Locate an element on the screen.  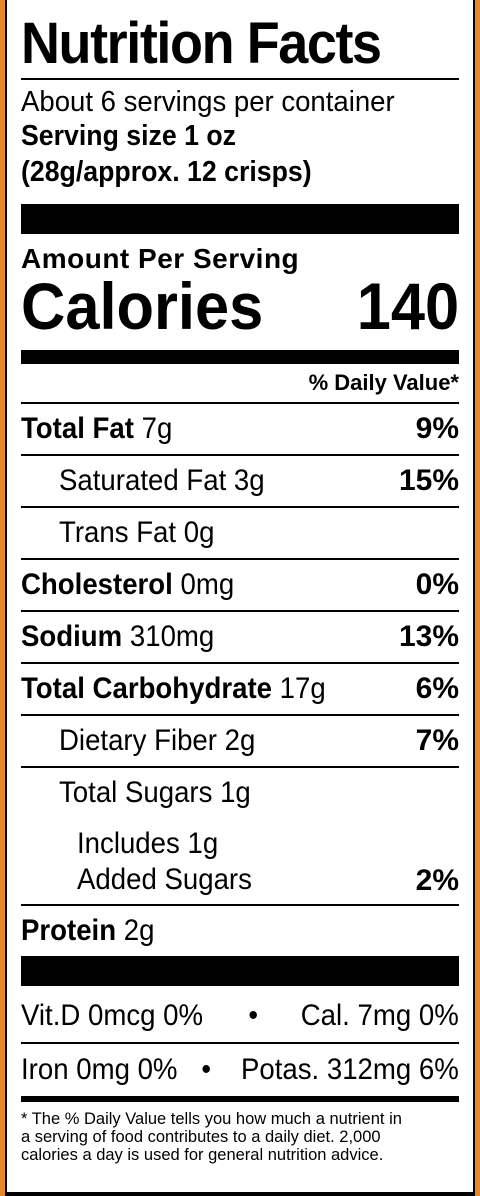
calories-row: Calories 140 is located at coordinates (240, 306).